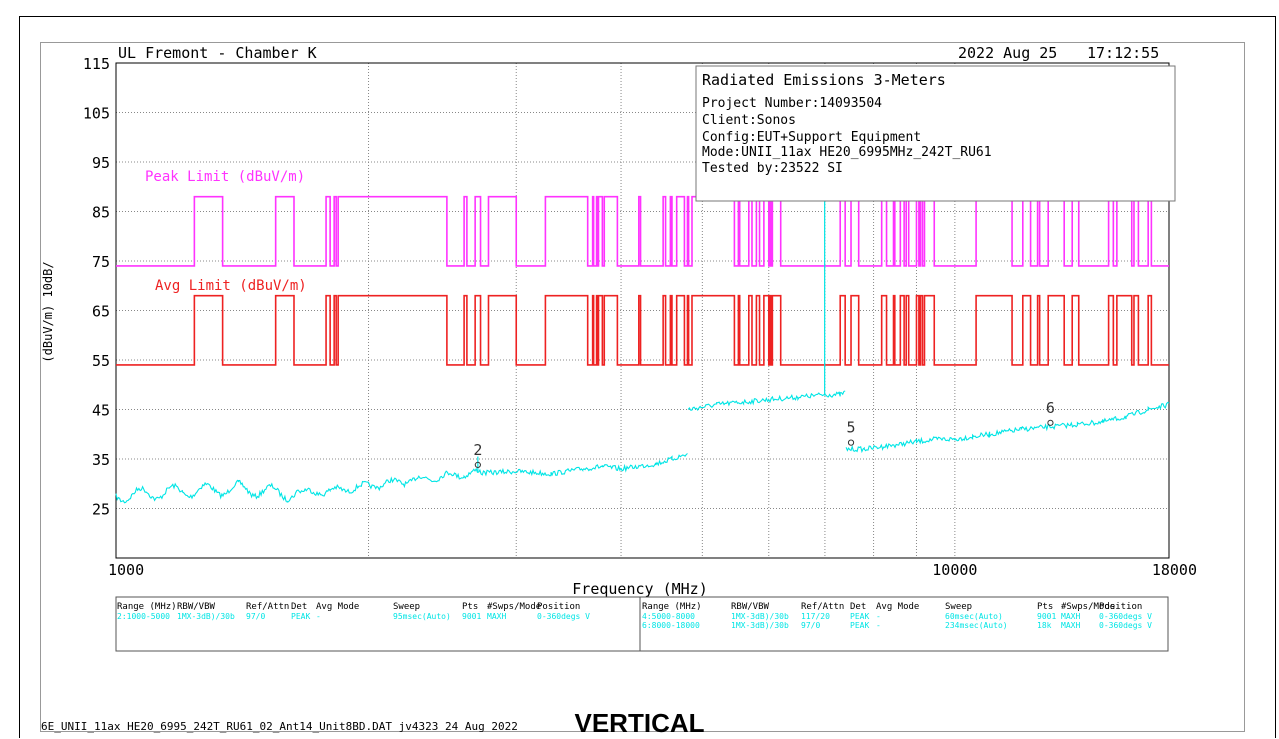  I want to click on table-cell: 95msec(Auto), so click(422, 616).